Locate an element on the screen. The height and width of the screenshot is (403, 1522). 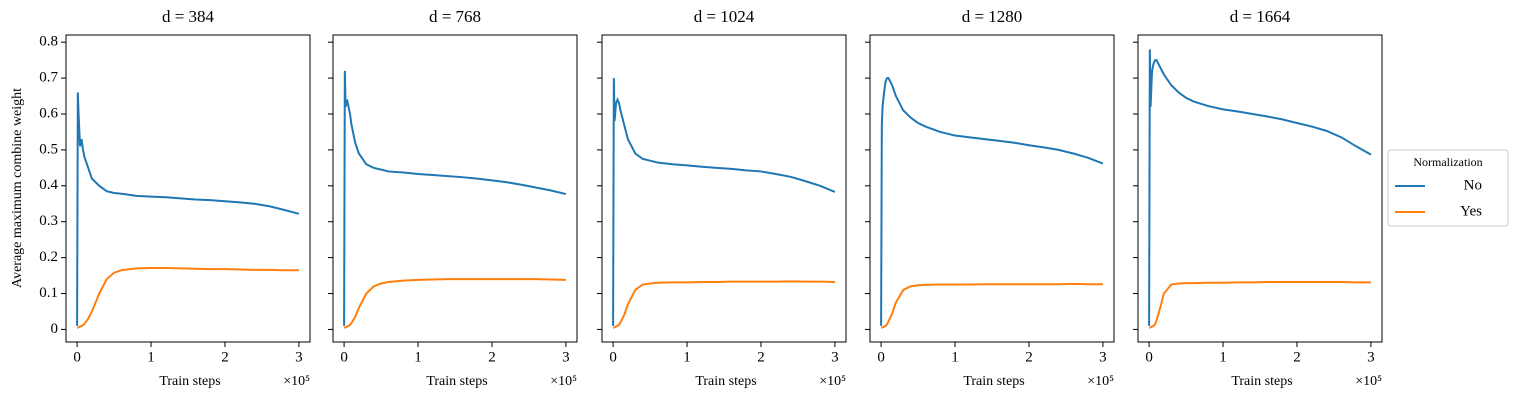
y-tick-label: 0.5 is located at coordinates (48, 149).